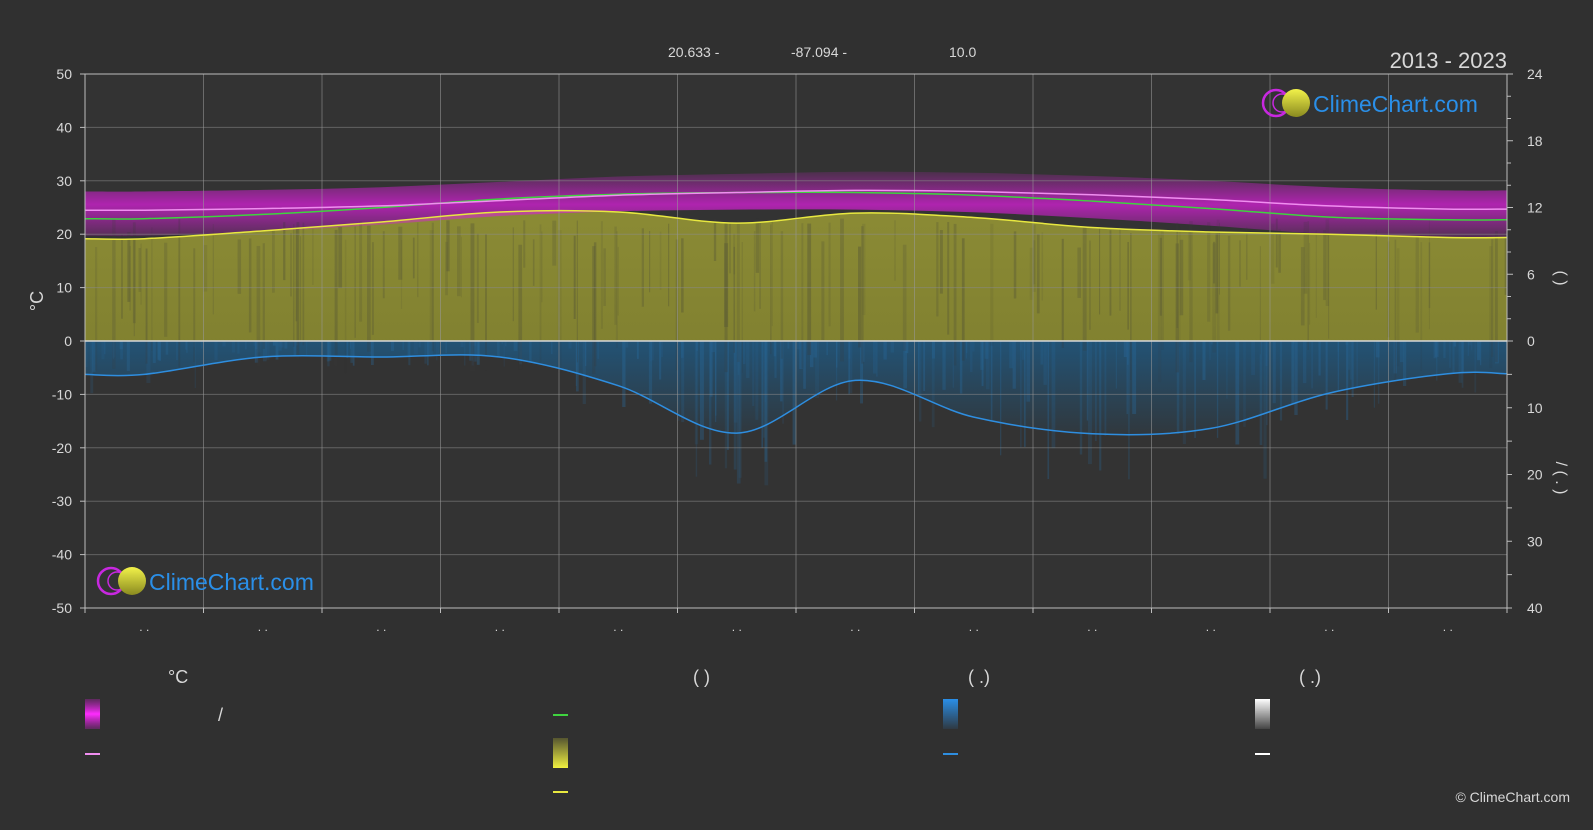 The width and height of the screenshot is (1593, 830). I want to click on logo-top-right: ClimeChart.com, so click(1370, 103).